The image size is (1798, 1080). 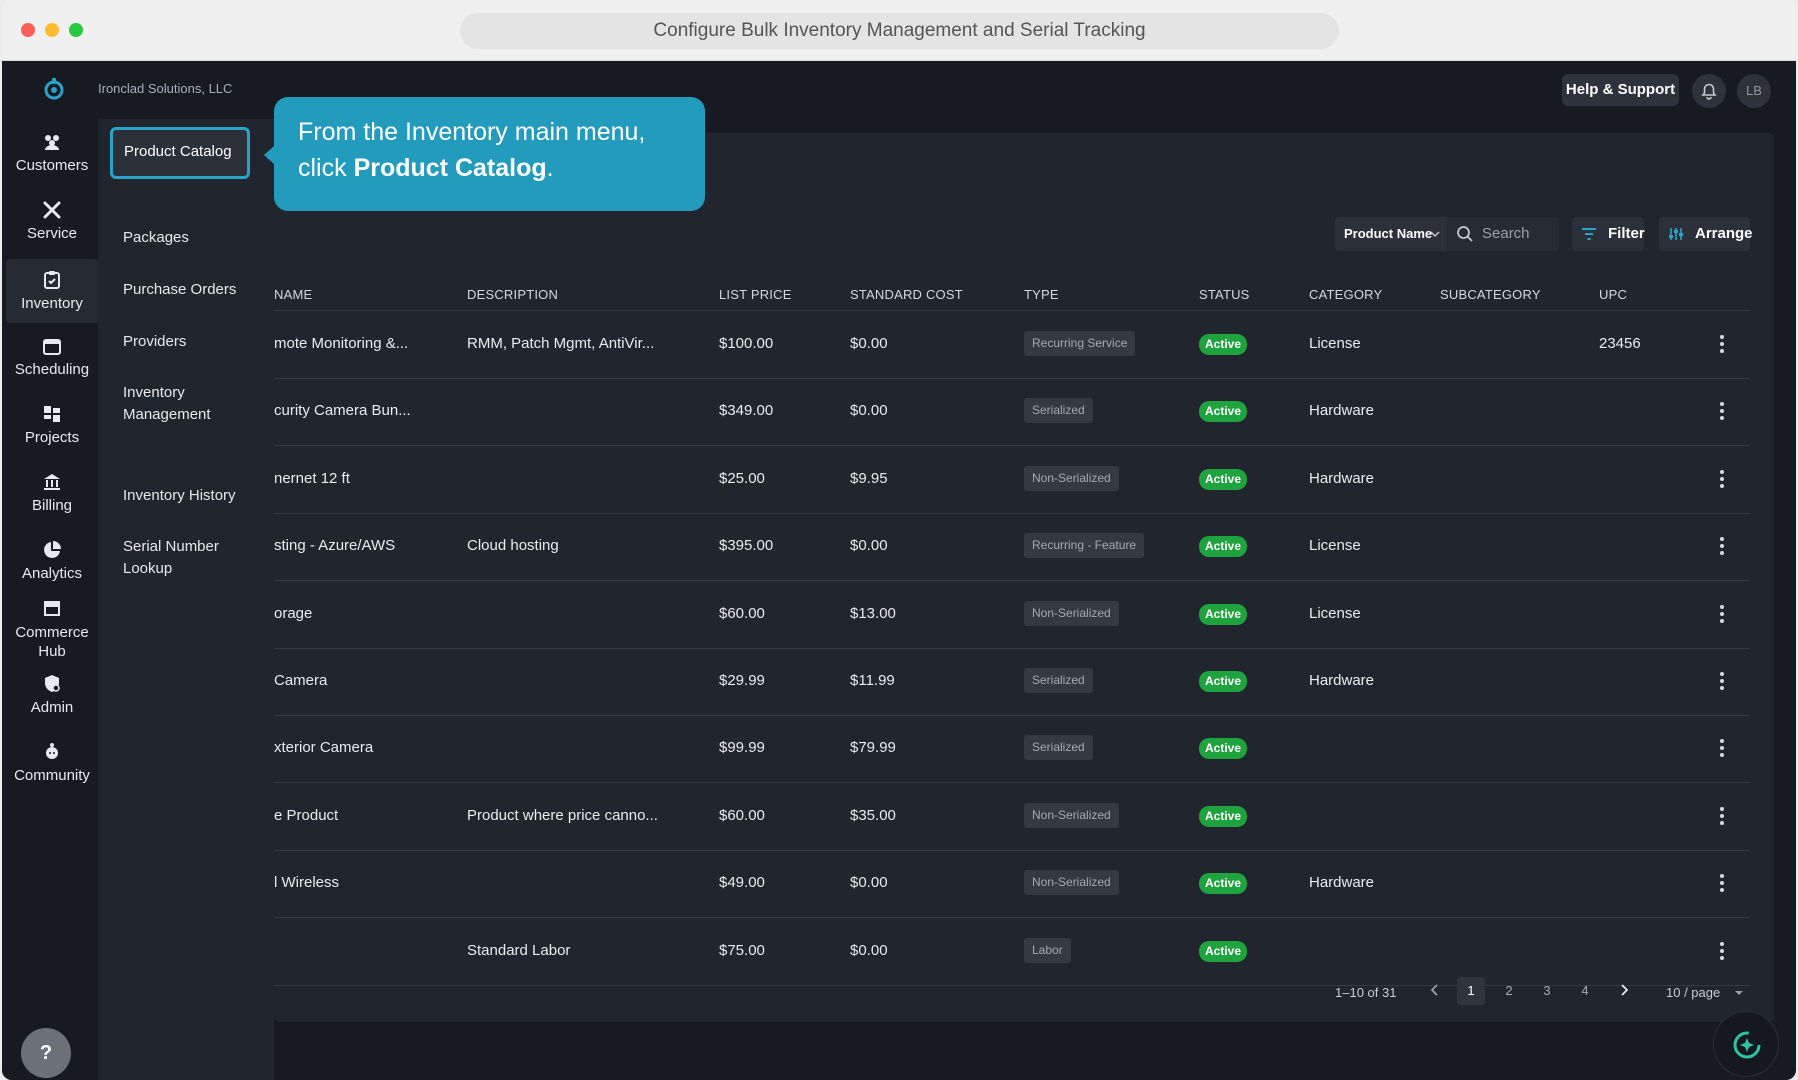 What do you see at coordinates (52, 628) in the screenshot?
I see `nav-commerce-hub: Commerce Hub` at bounding box center [52, 628].